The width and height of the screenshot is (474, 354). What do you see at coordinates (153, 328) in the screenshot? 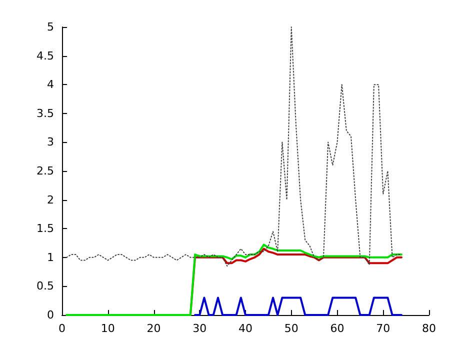
I see `x-tick-label: 20` at bounding box center [153, 328].